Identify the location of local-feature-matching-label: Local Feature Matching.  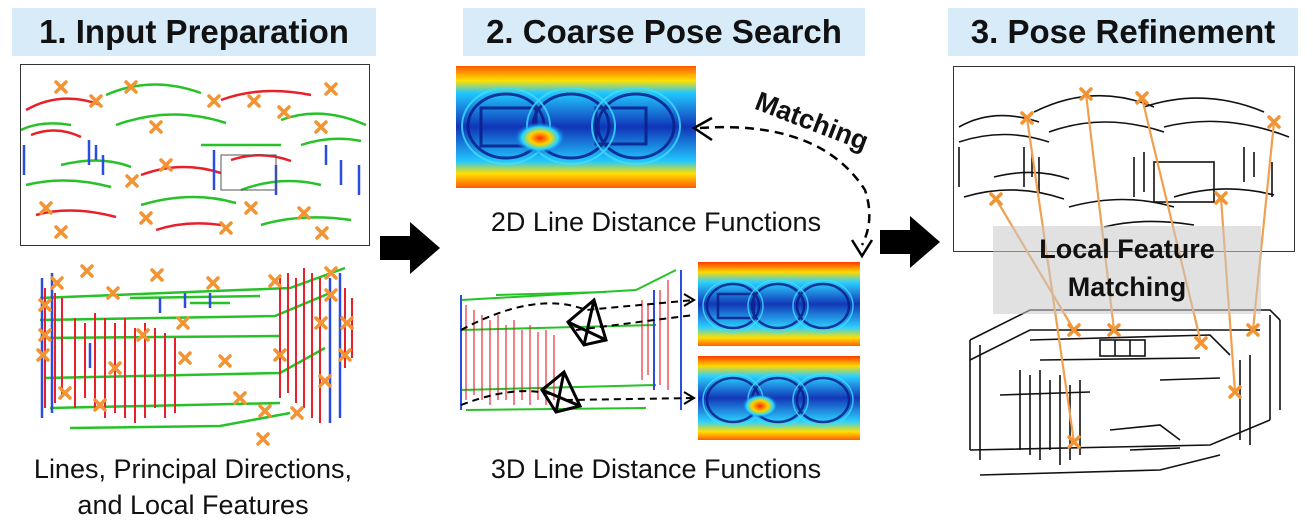
(1127, 270).